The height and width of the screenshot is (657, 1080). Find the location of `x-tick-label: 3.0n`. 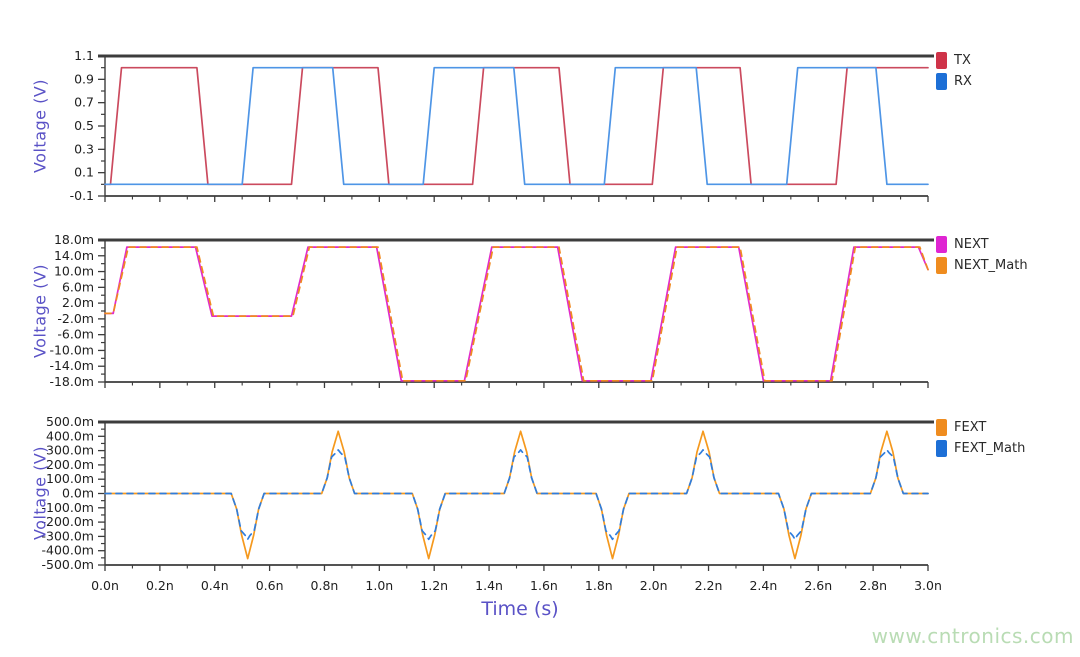

x-tick-label: 3.0n is located at coordinates (928, 585).